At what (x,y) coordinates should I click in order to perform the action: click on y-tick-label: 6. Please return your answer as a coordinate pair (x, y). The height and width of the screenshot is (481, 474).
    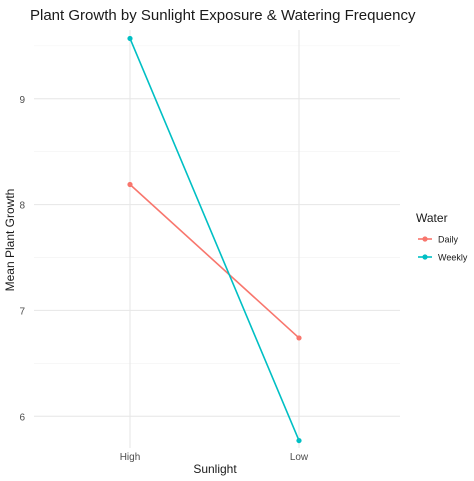
    Looking at the image, I should click on (22, 417).